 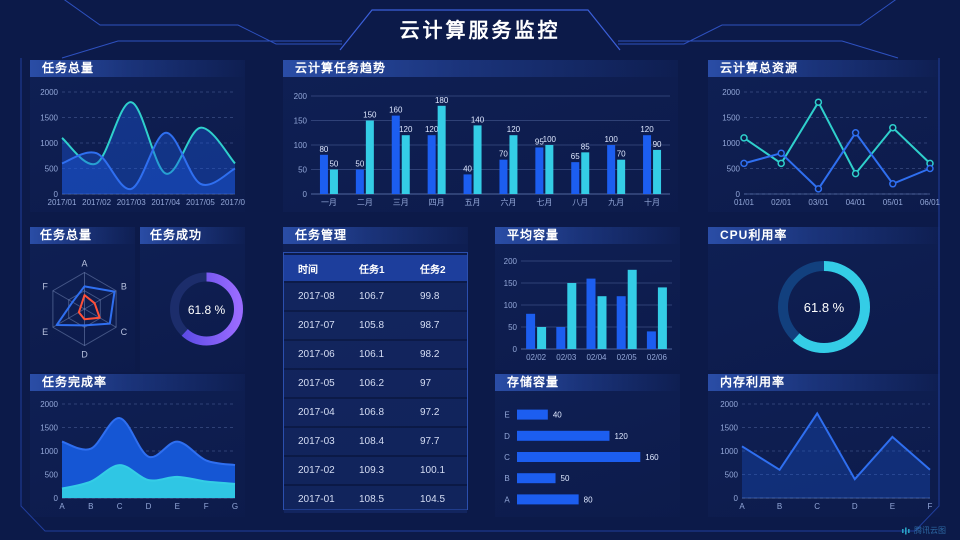 I want to click on svg-text: 八月, so click(x=580, y=202).